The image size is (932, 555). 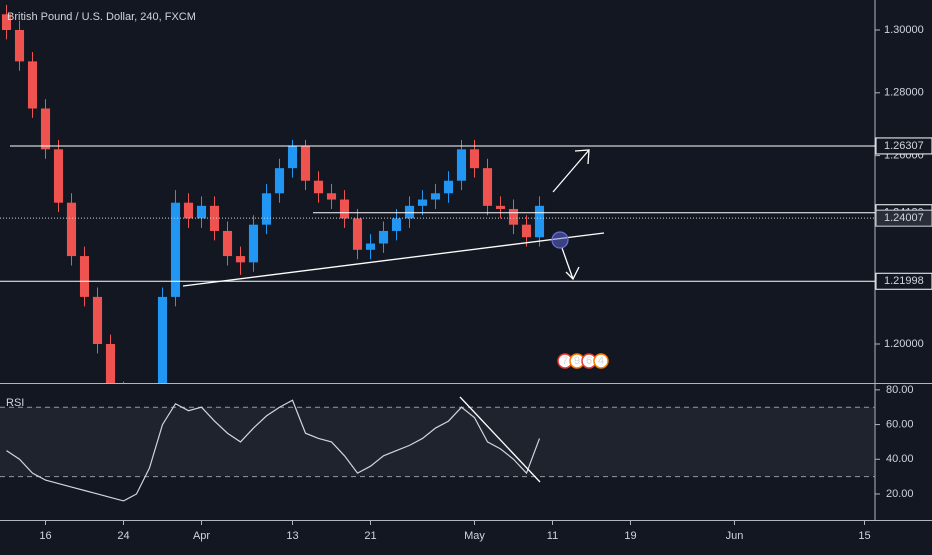 I want to click on x-tick-label: 11, so click(x=552, y=536).